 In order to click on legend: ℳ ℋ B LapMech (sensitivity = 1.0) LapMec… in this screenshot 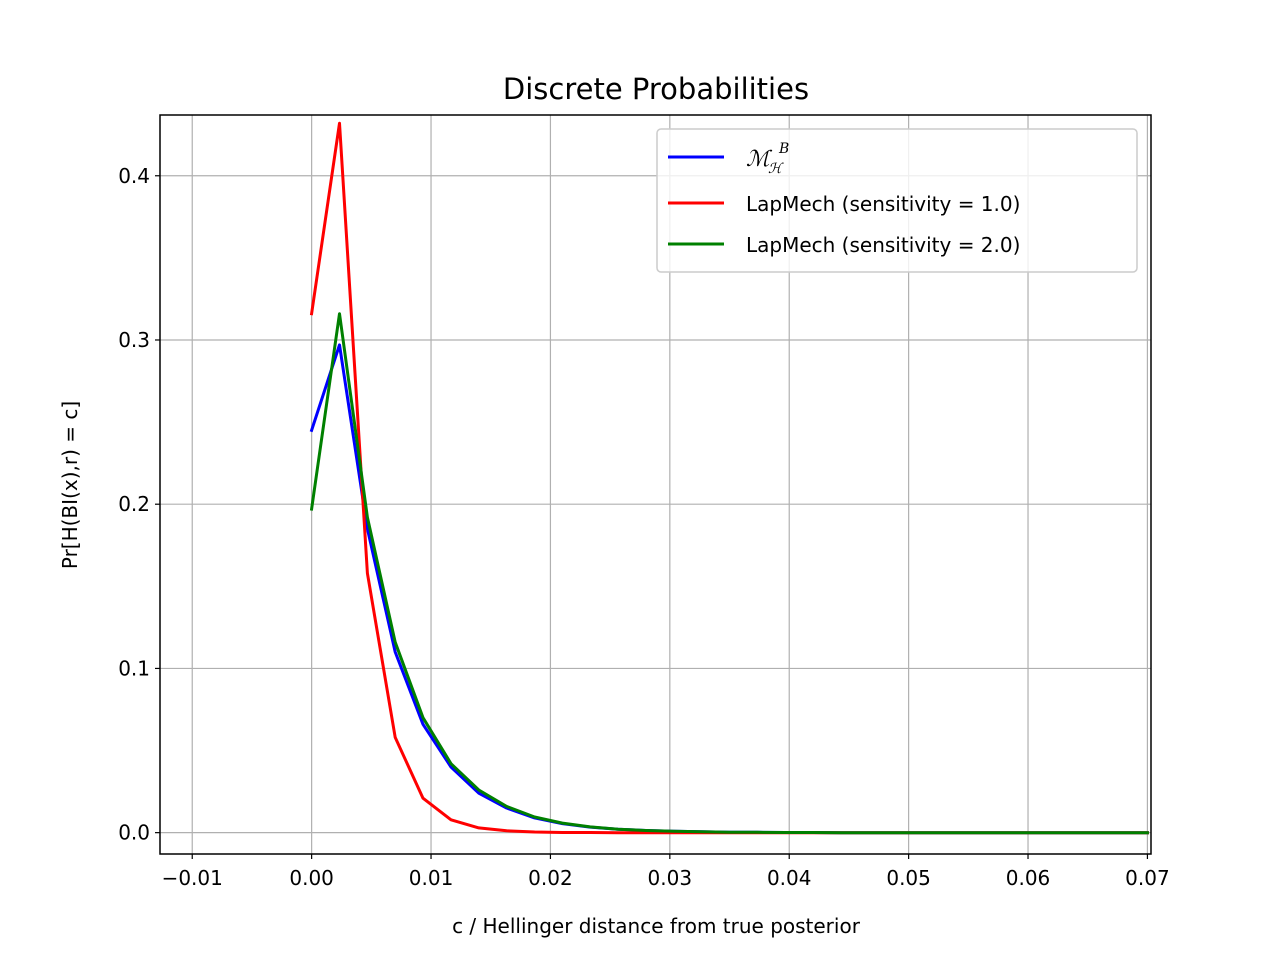, I will do `click(897, 200)`.